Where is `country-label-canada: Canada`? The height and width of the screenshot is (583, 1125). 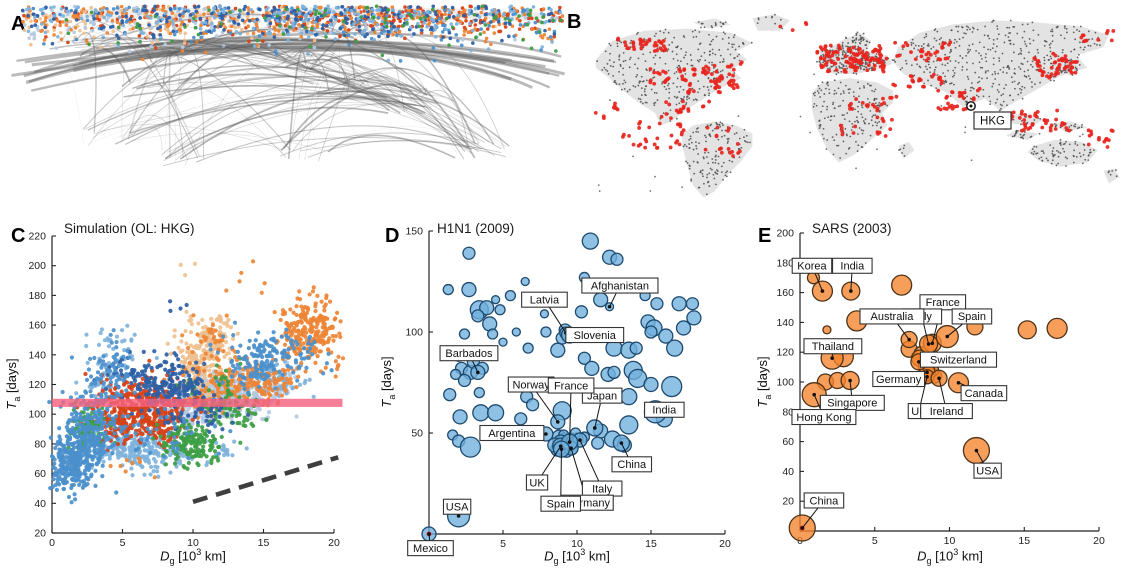
country-label-canada: Canada is located at coordinates (984, 394).